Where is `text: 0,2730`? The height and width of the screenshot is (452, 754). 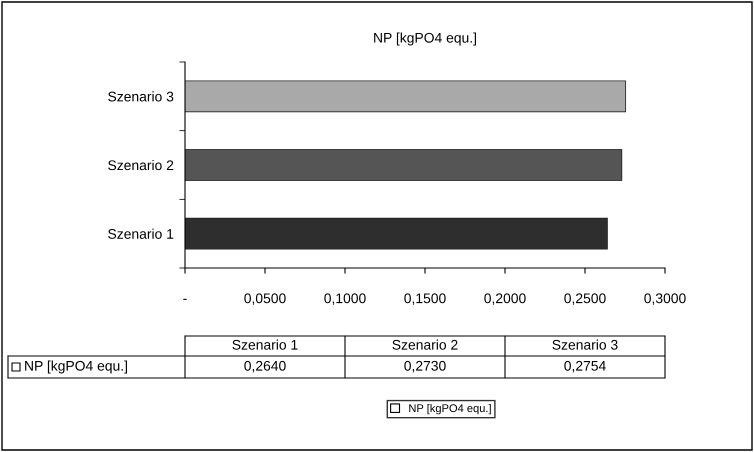 text: 0,2730 is located at coordinates (425, 366).